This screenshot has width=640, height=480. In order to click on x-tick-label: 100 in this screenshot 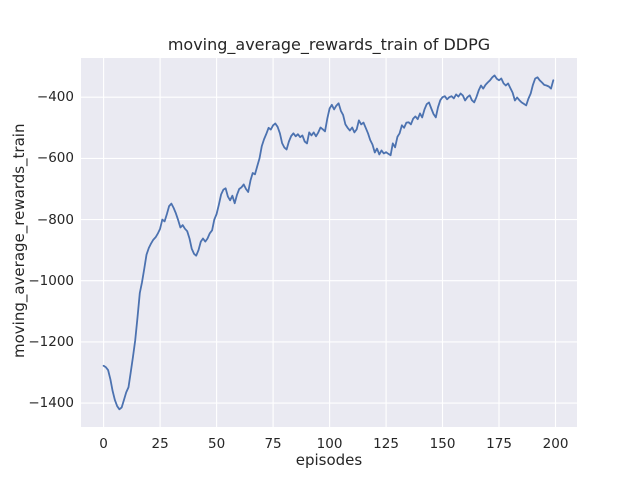, I will do `click(329, 444)`.